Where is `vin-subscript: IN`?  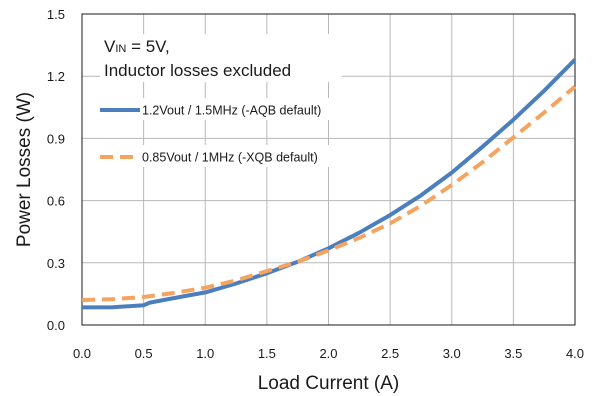 vin-subscript: IN is located at coordinates (120, 49).